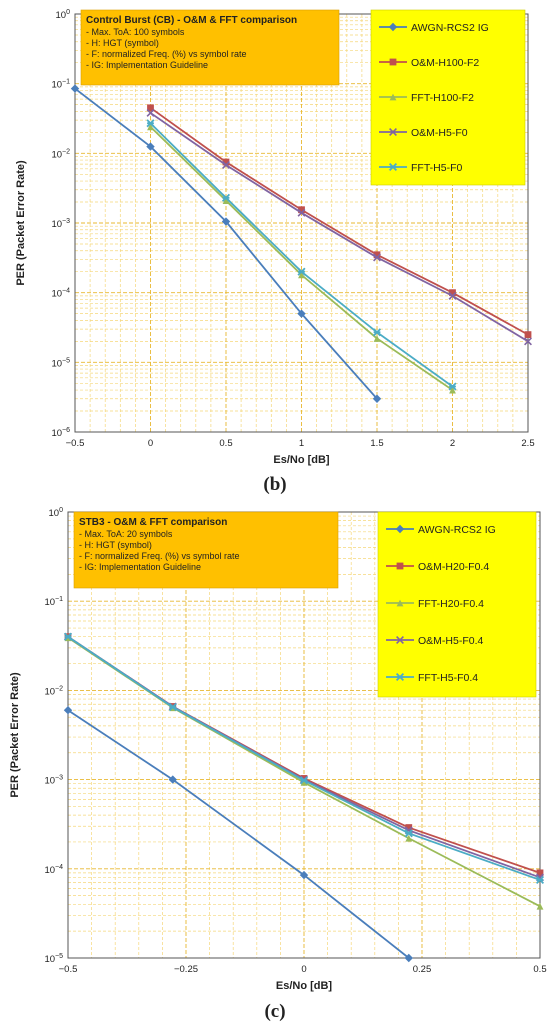  I want to click on legend-item-awgn-rcs2-ig: AWGN-RCS2 IG, so click(441, 530).